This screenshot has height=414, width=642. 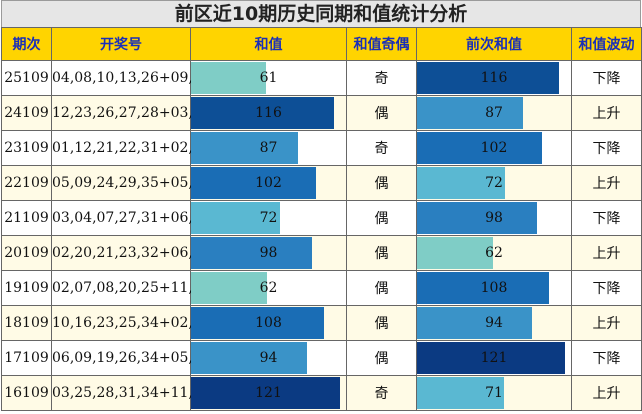 I want to click on period-cell: 22109, so click(x=26, y=183).